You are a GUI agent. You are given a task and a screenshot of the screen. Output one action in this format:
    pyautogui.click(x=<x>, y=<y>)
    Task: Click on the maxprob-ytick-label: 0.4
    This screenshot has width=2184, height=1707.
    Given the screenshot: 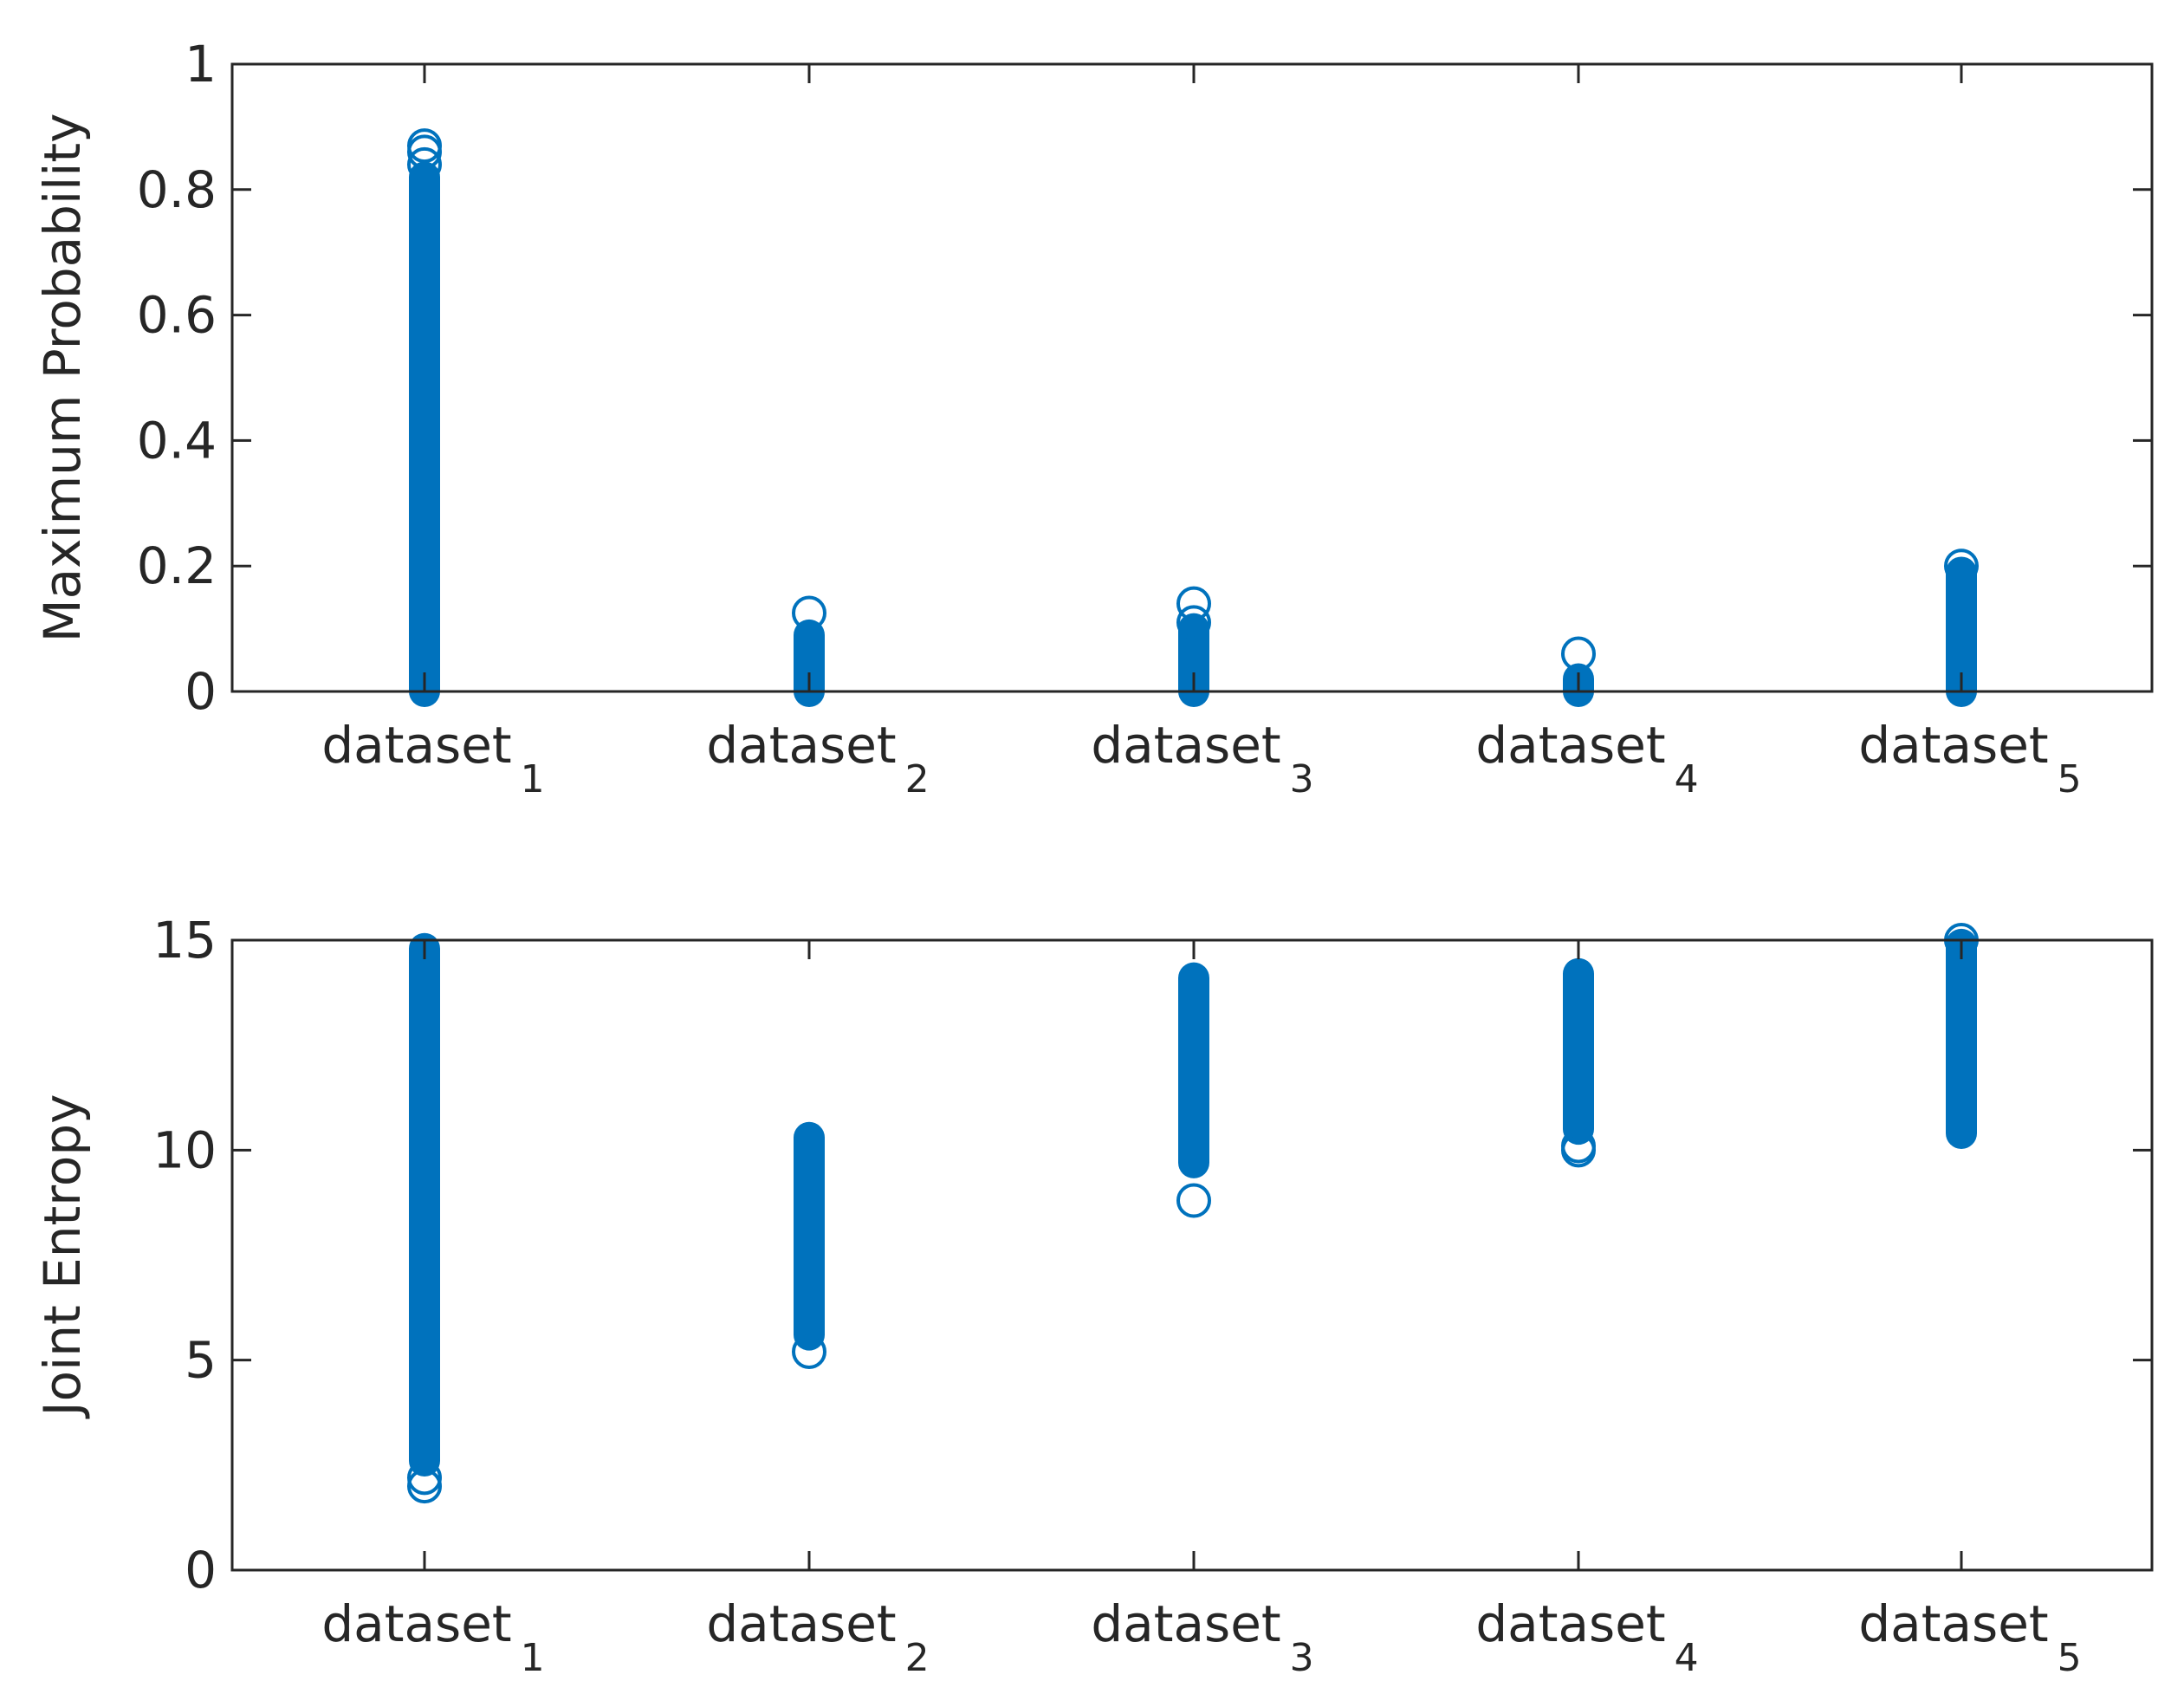 What is the action you would take?
    pyautogui.click(x=177, y=441)
    